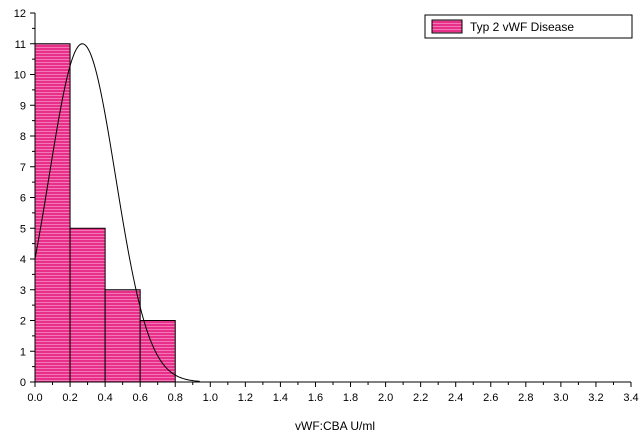 The image size is (643, 441). I want to click on y-tick-label: 10, so click(20, 76).